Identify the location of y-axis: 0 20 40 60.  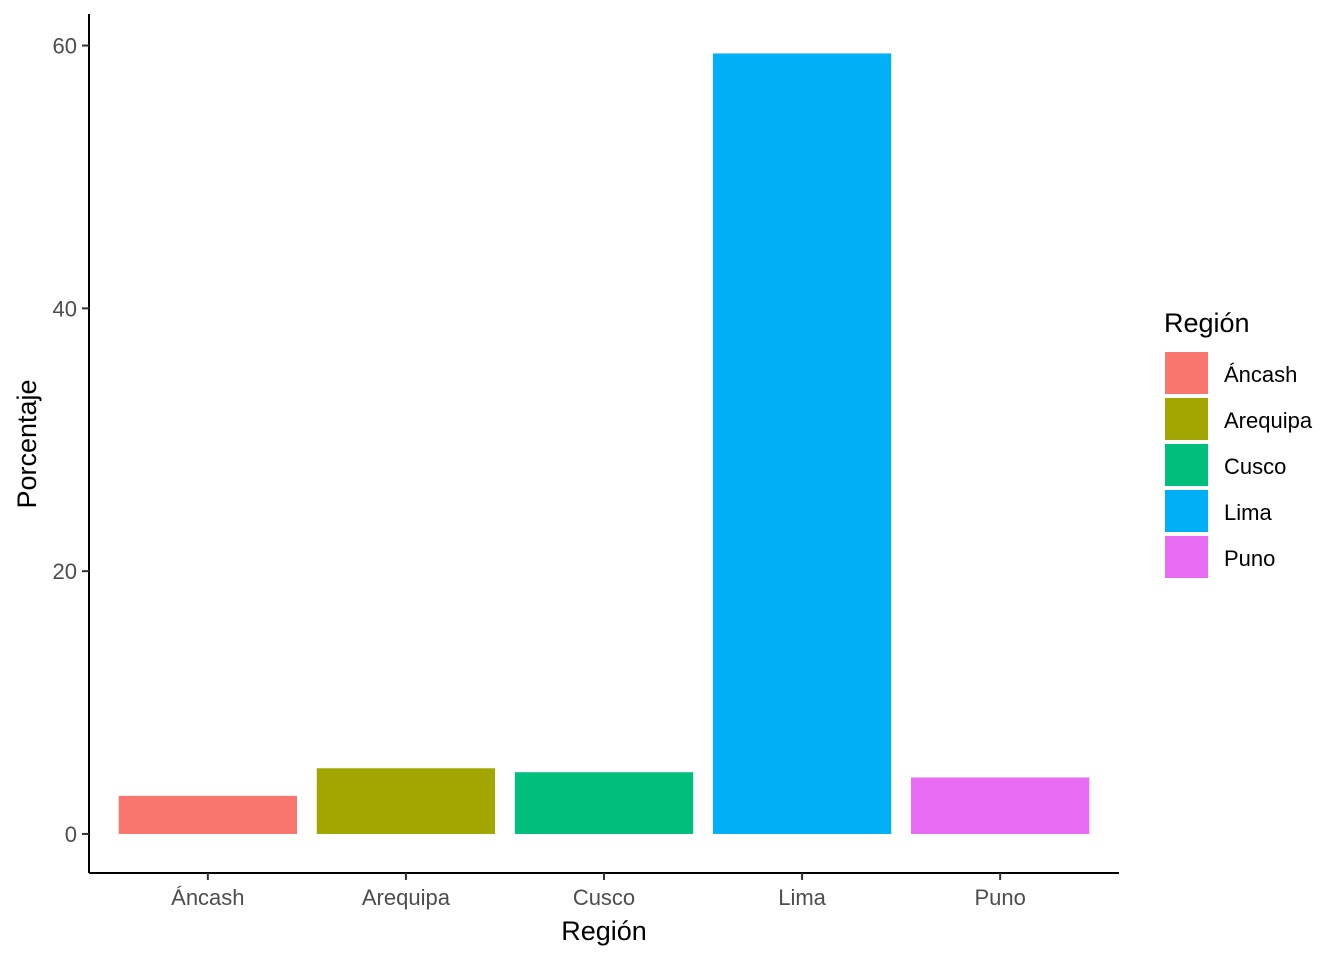
(71, 443).